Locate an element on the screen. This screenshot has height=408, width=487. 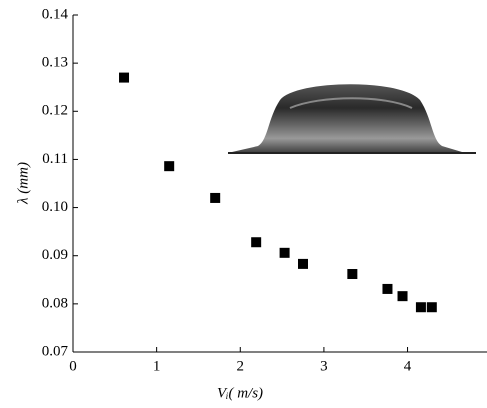
y-tick-label: 0.12 is located at coordinates (55, 111).